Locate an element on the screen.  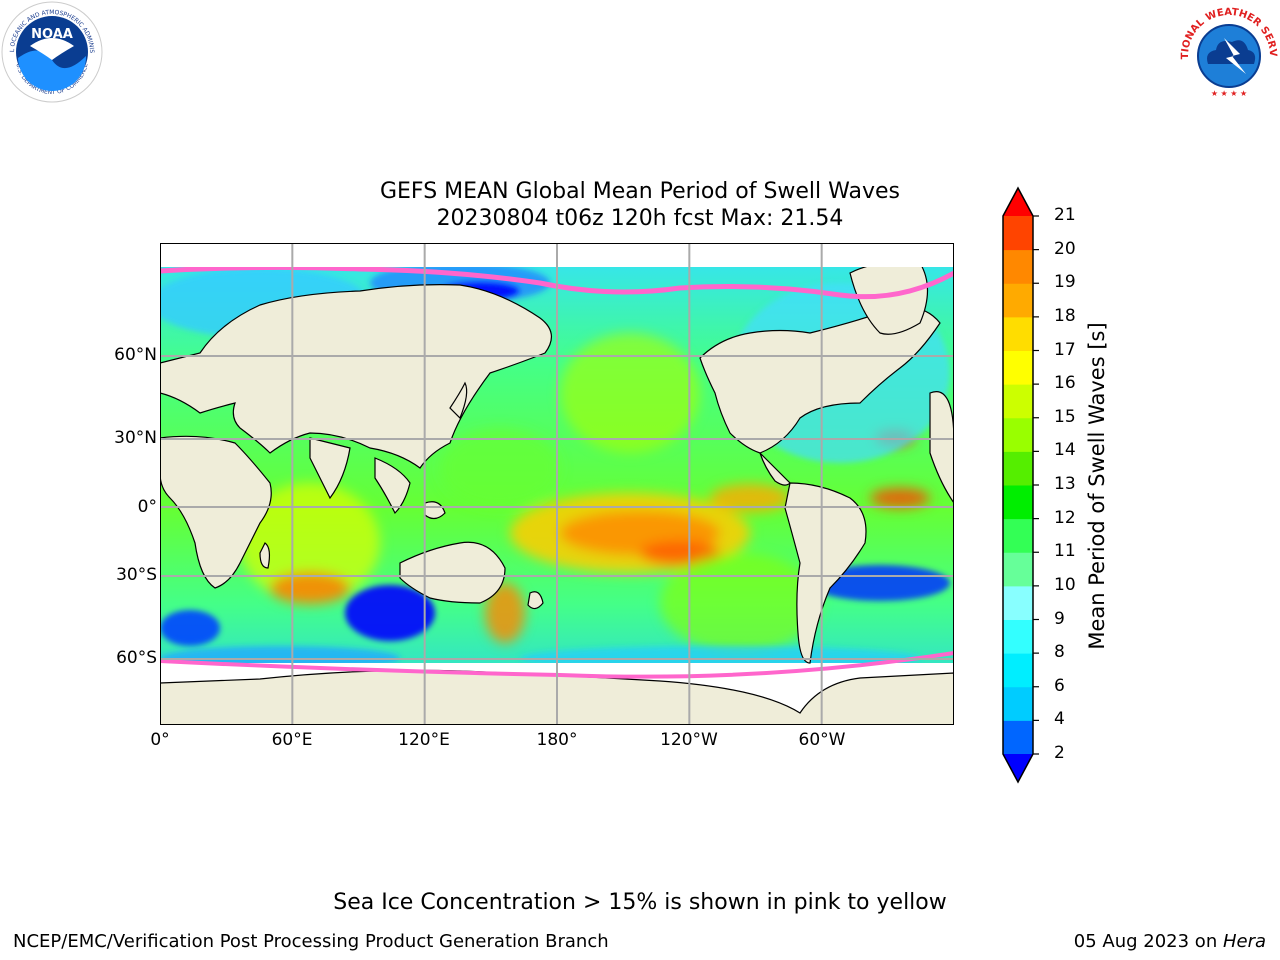
colorbar-tick-label: 14 is located at coordinates (1065, 450).